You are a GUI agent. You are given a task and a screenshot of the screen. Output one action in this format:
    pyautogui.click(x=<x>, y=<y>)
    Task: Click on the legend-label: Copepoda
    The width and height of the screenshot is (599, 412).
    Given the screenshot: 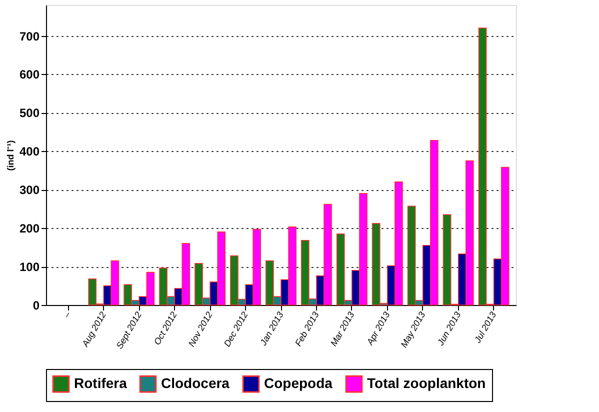 What is the action you would take?
    pyautogui.click(x=298, y=383)
    